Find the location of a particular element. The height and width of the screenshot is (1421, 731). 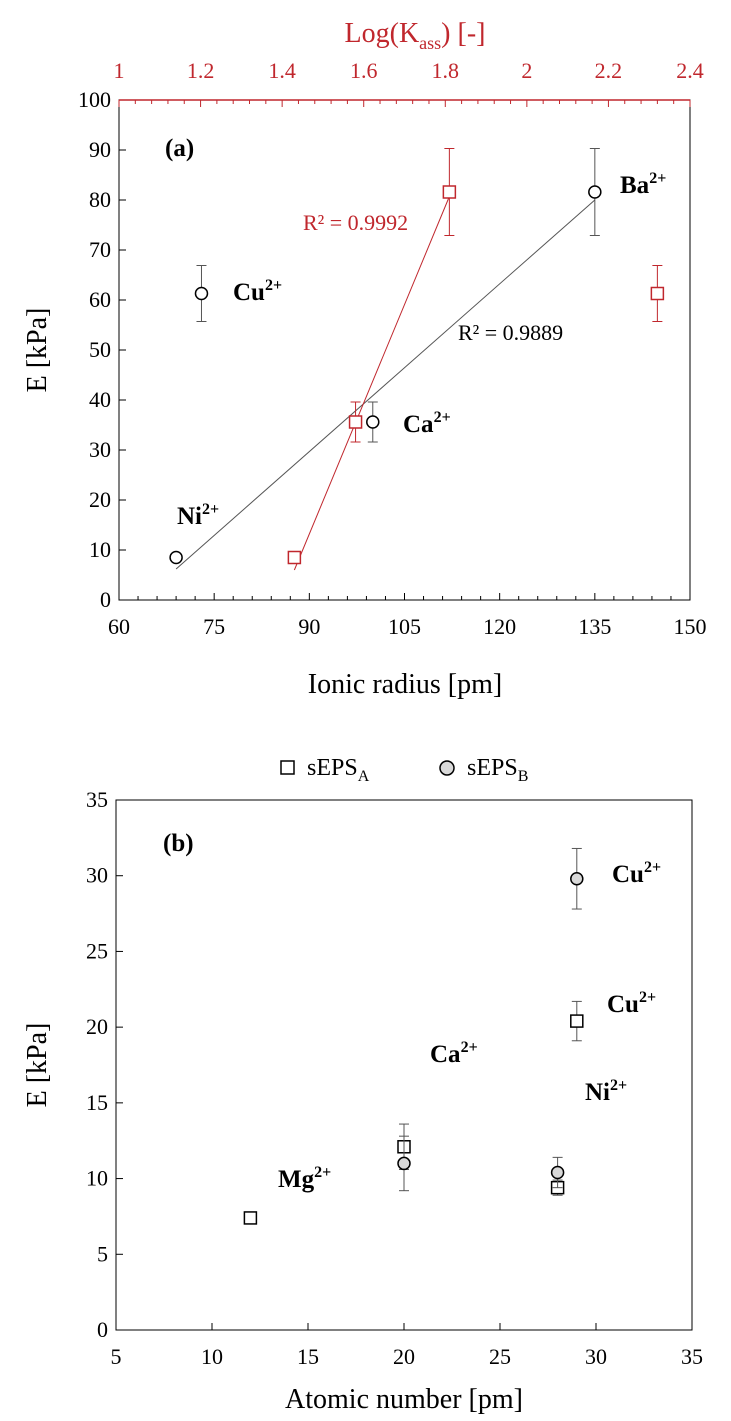

ion-mg-base: Mg is located at coordinates (296, 1179).